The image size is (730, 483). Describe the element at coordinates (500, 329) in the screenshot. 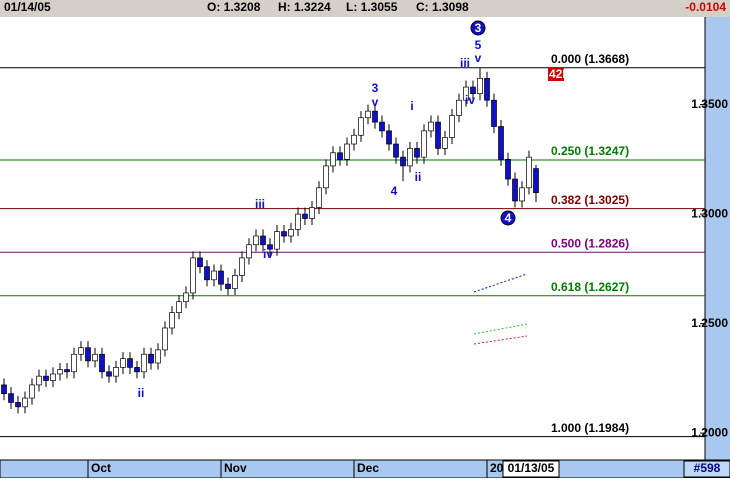

I see `projection-green` at that location.